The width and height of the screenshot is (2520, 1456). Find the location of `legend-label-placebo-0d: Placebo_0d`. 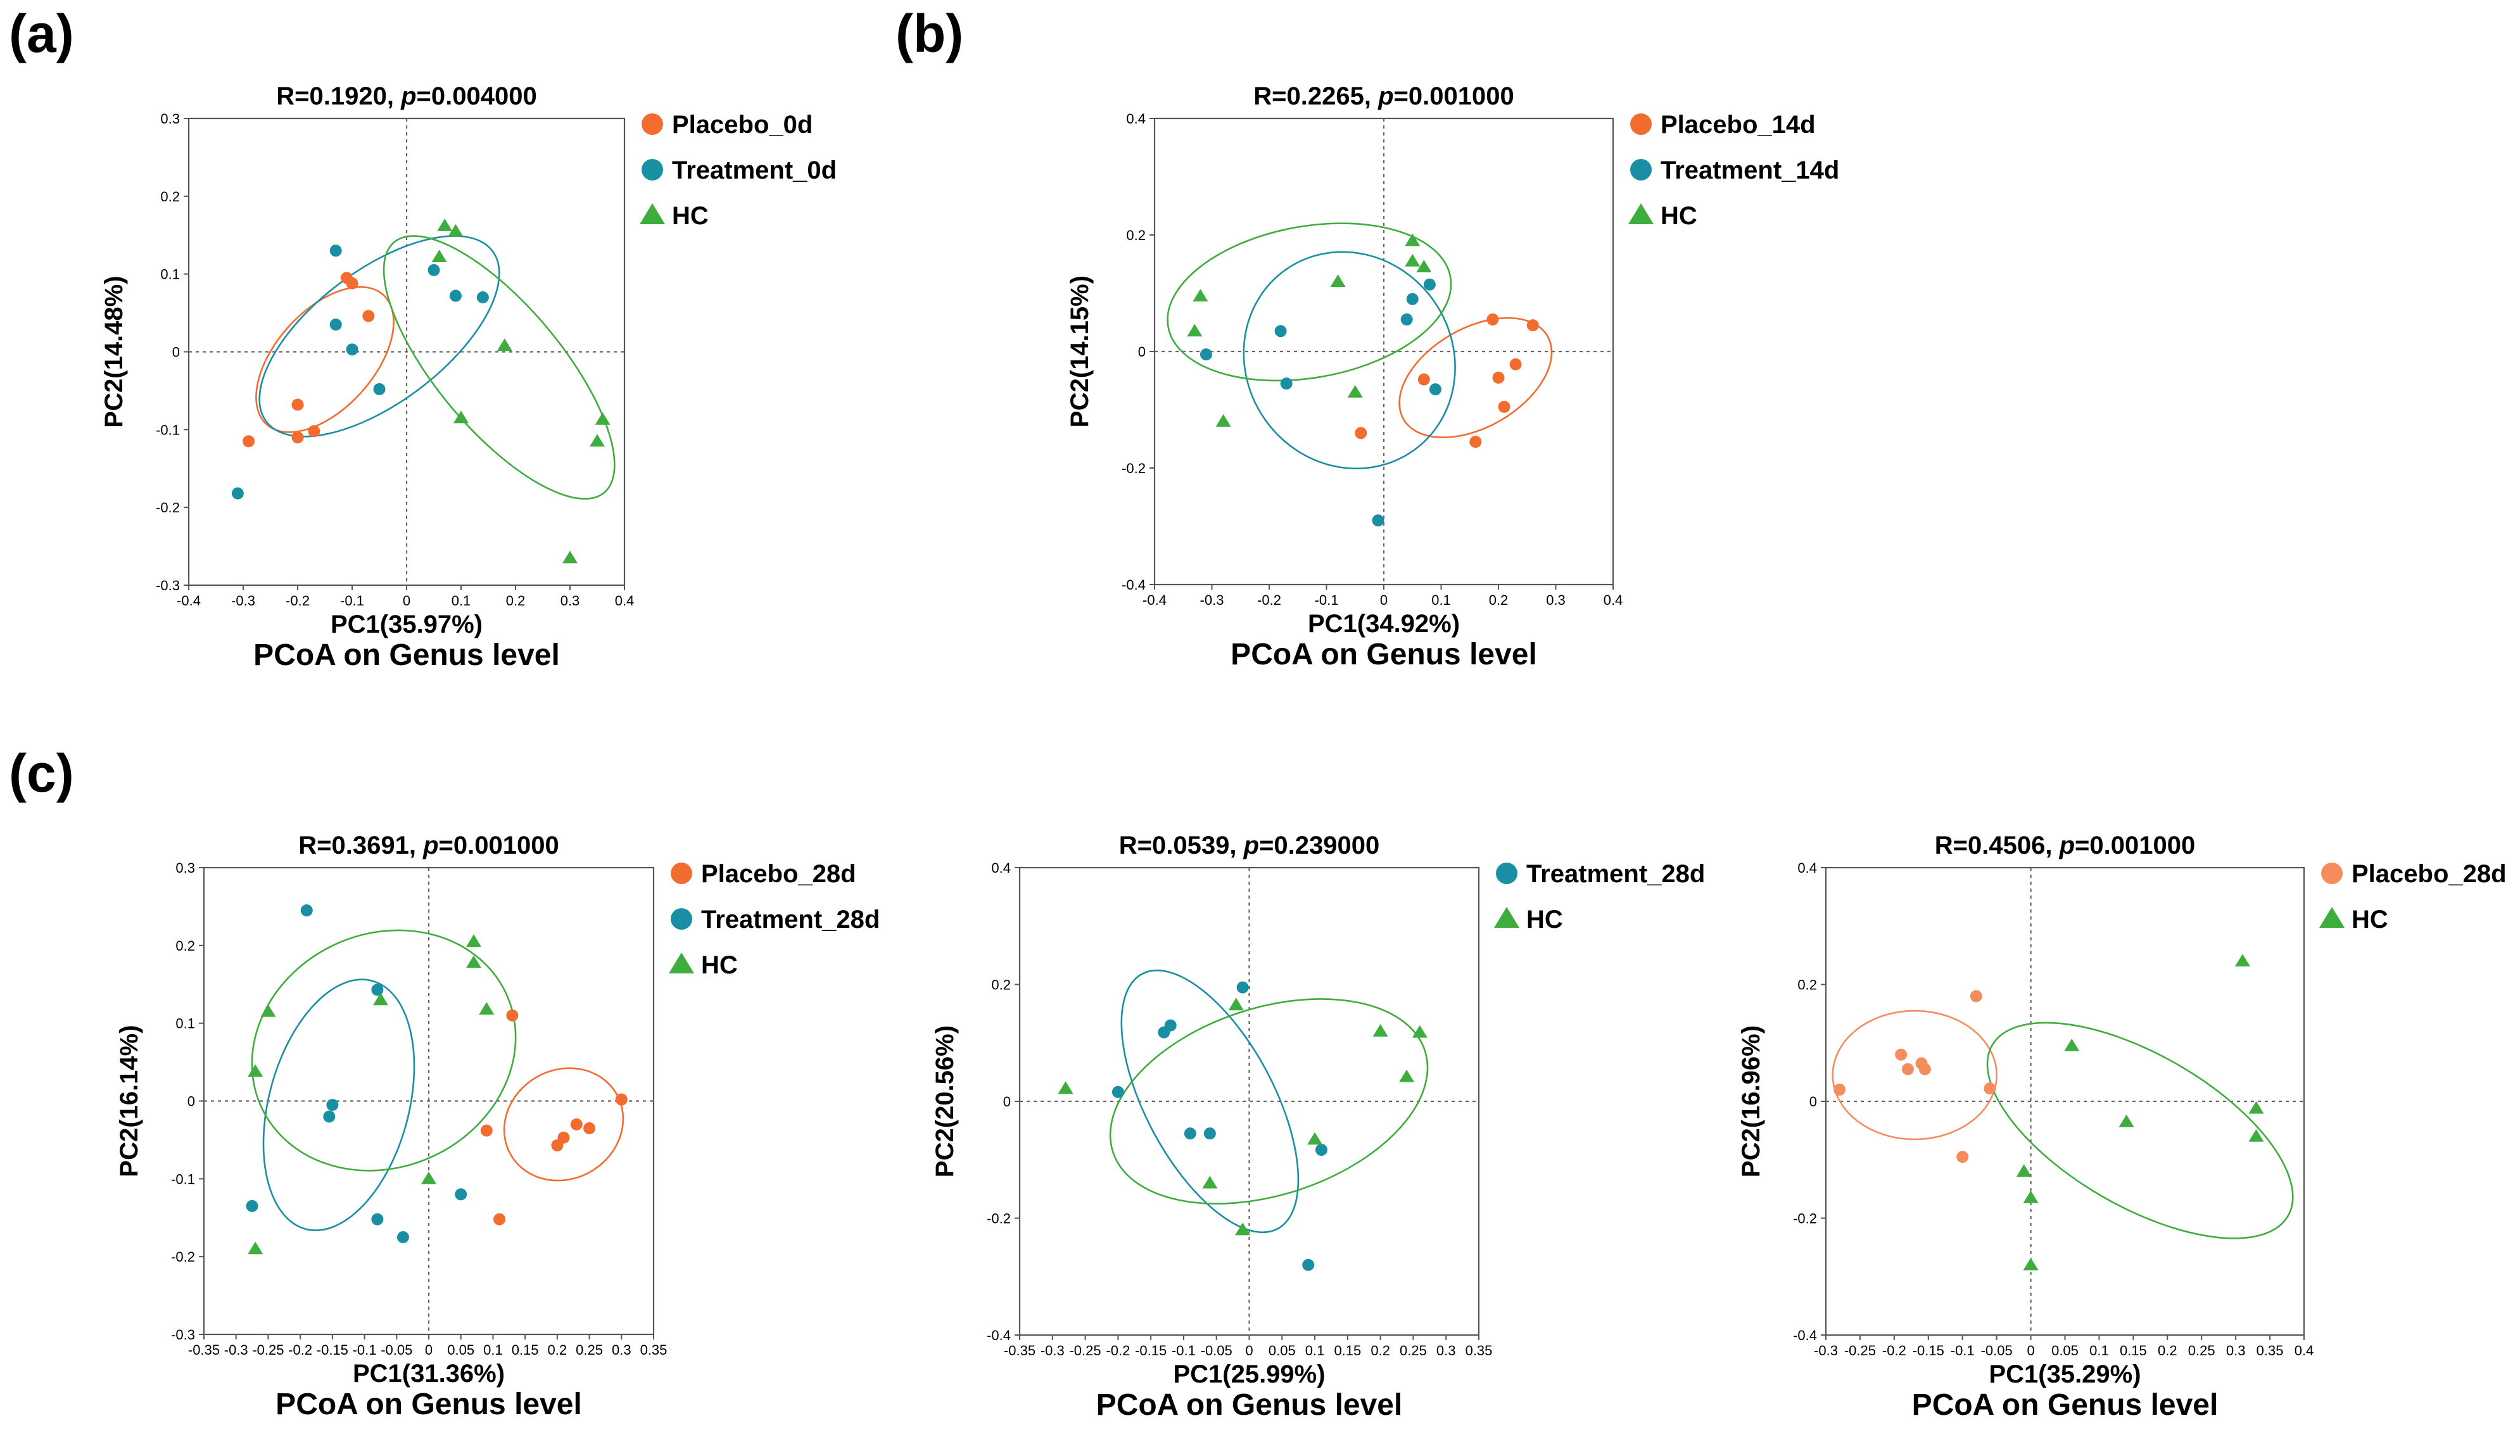

legend-label-placebo-0d: Placebo_0d is located at coordinates (742, 125).